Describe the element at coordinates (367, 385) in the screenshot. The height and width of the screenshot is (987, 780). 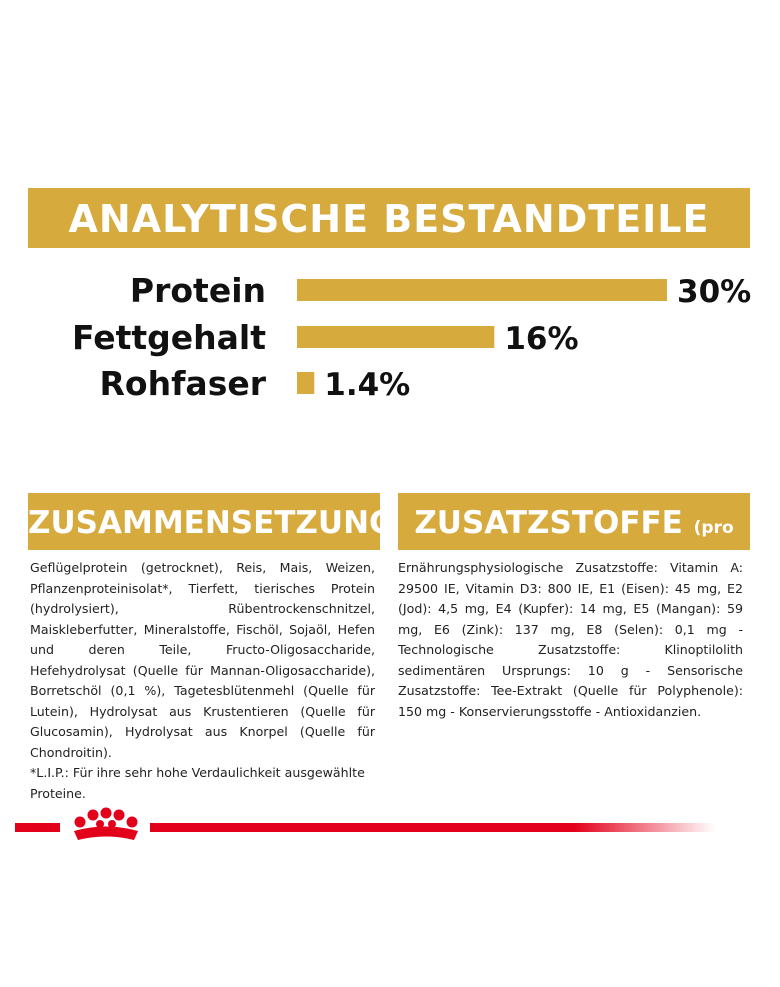
I see `value-label: 1.4%` at that location.